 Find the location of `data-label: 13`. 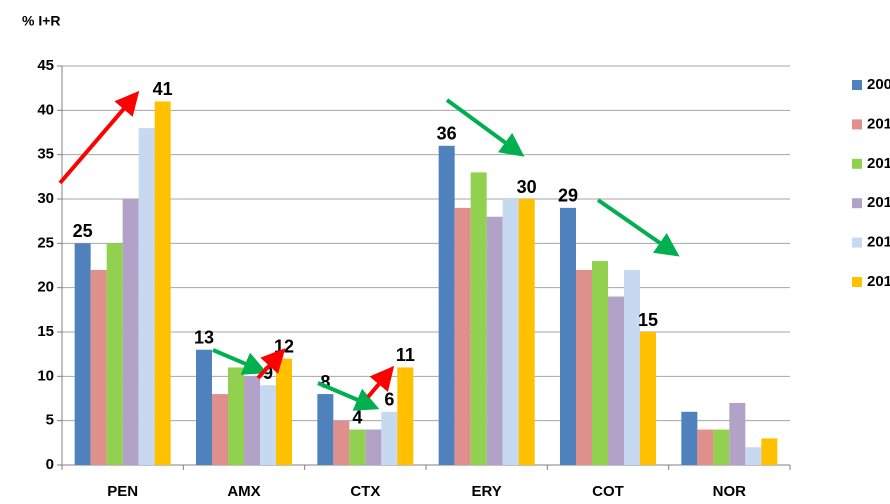

data-label: 13 is located at coordinates (204, 337).